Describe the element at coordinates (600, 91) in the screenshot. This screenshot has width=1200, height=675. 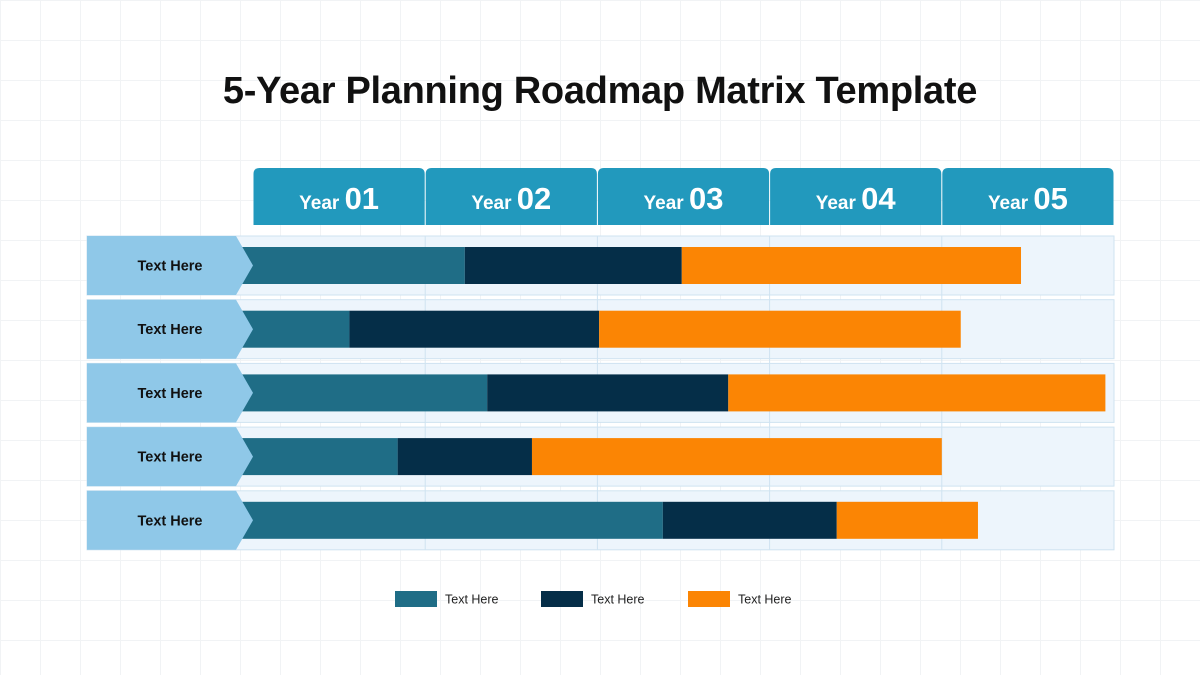
I see `page-title: 5-Year Planning Roadmap Matrix Template` at that location.